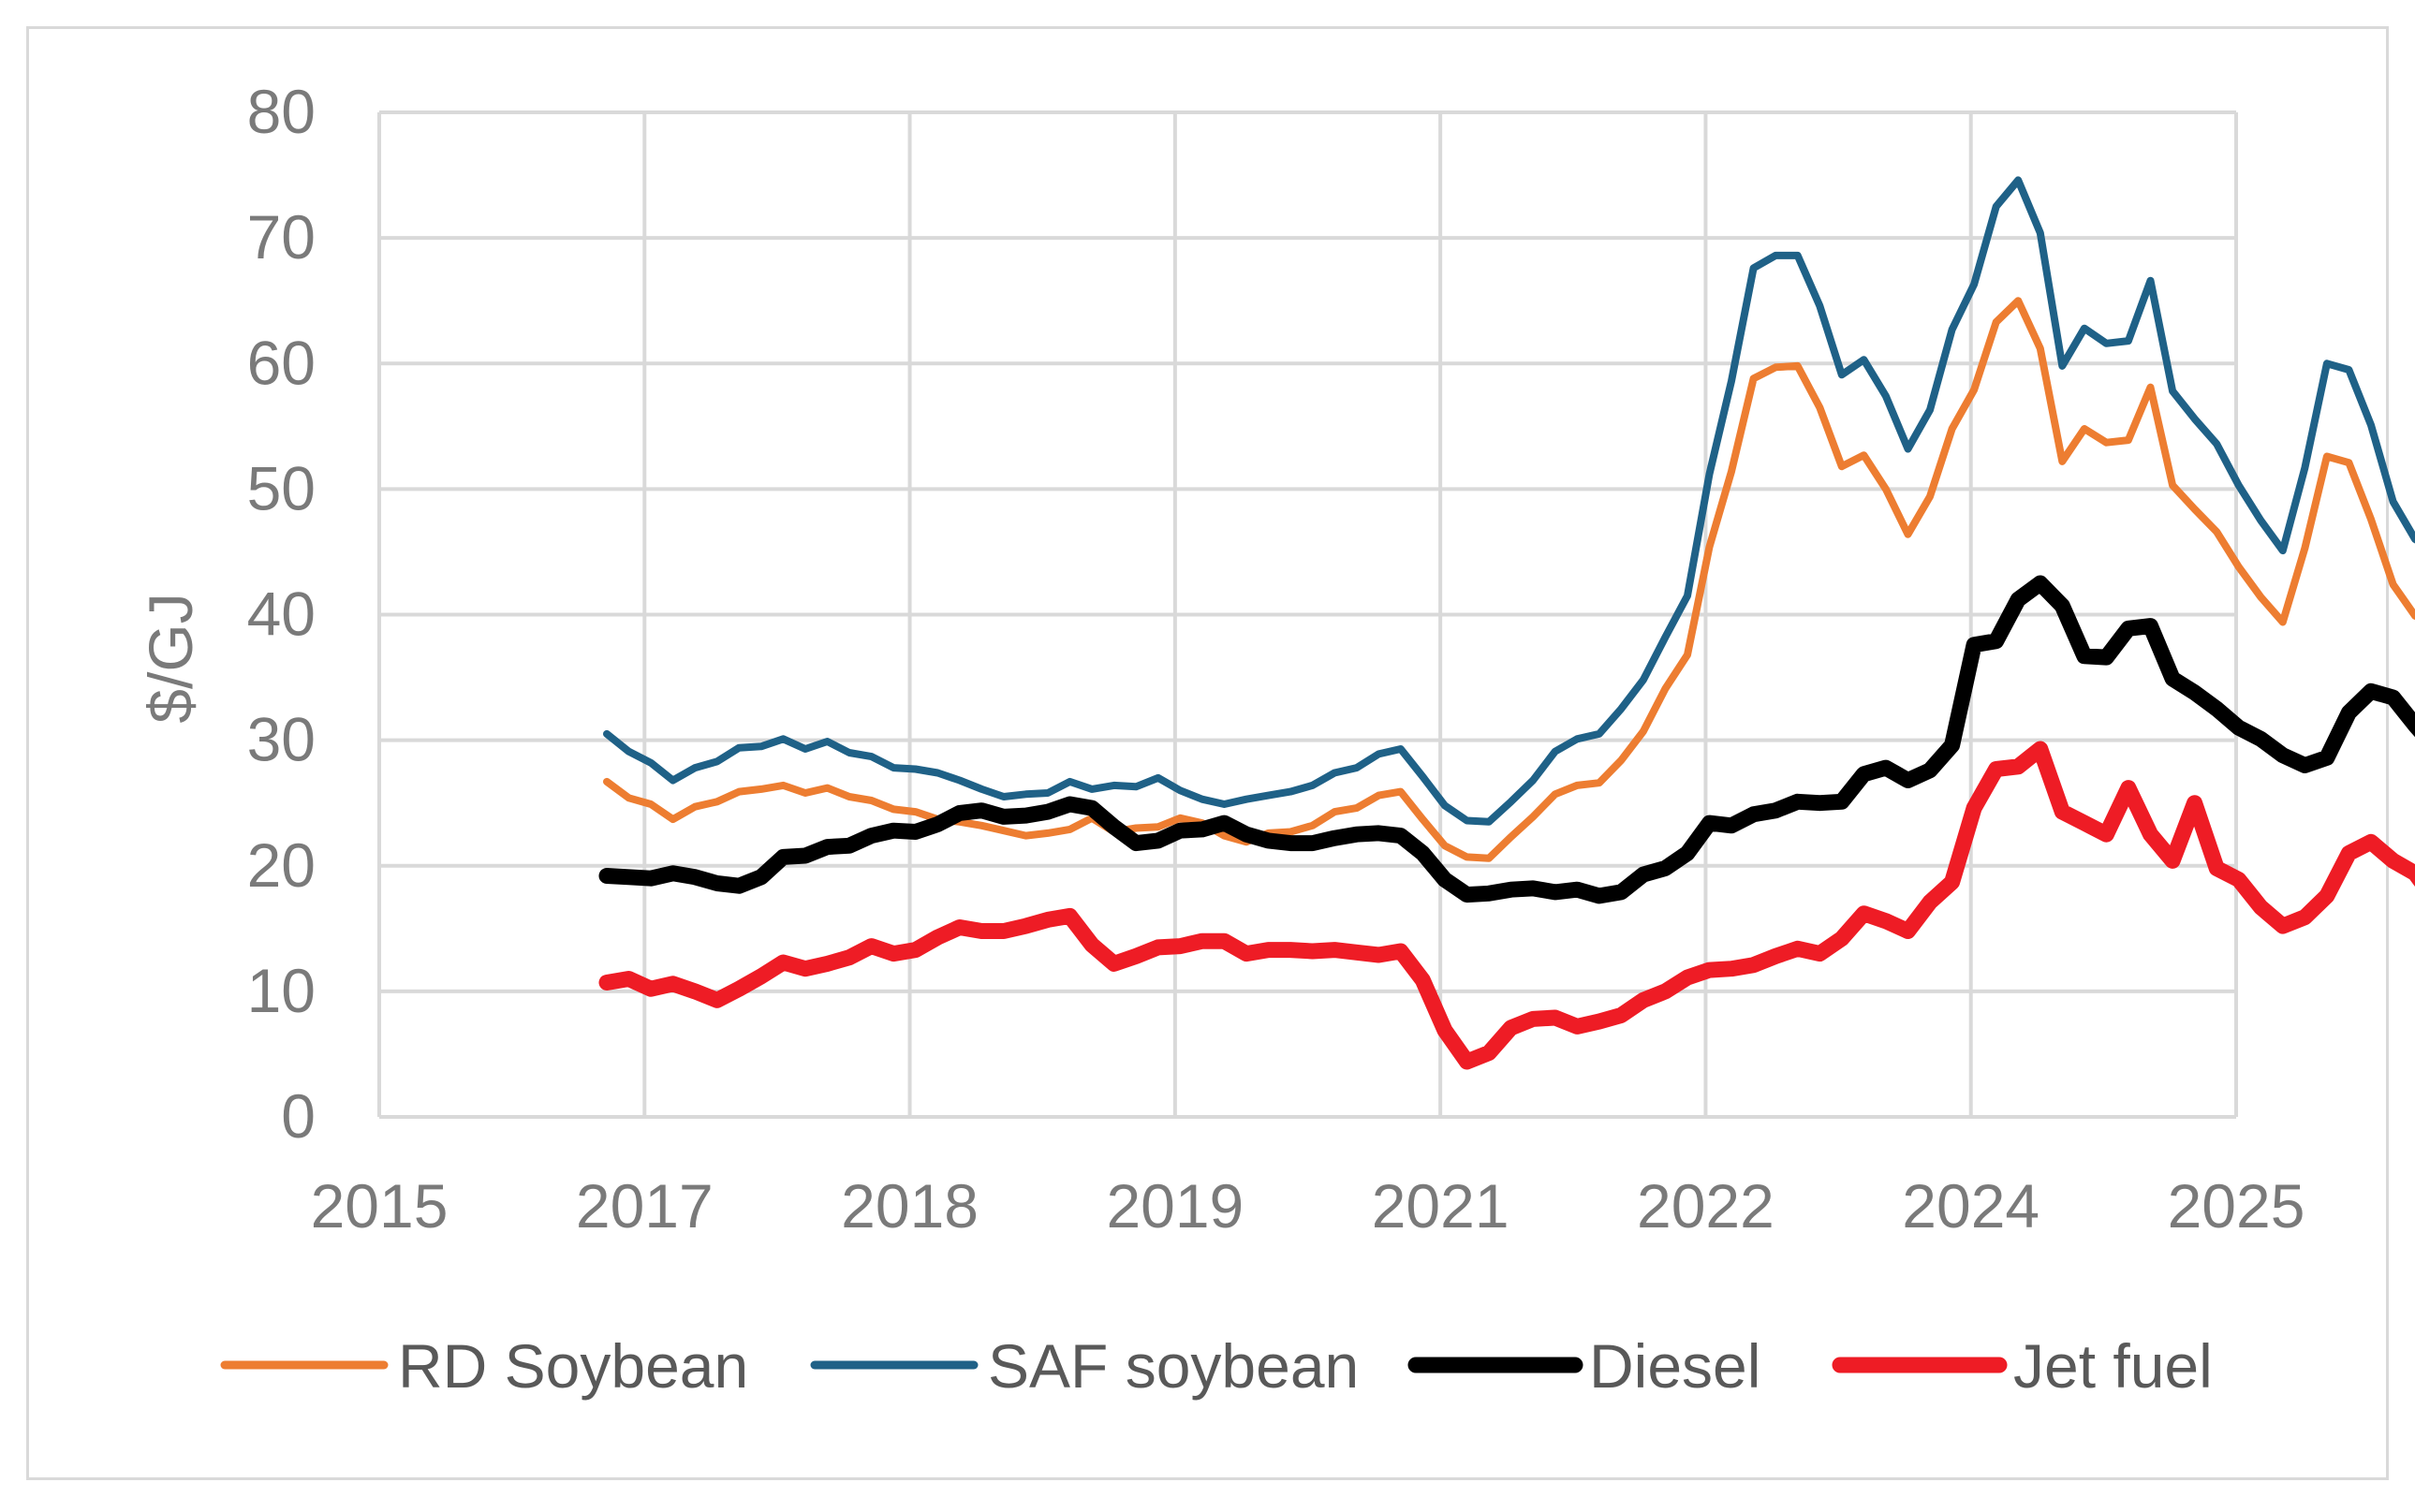 The width and height of the screenshot is (2415, 1512). Describe the element at coordinates (281, 237) in the screenshot. I see `y-tick-label: 70` at that location.